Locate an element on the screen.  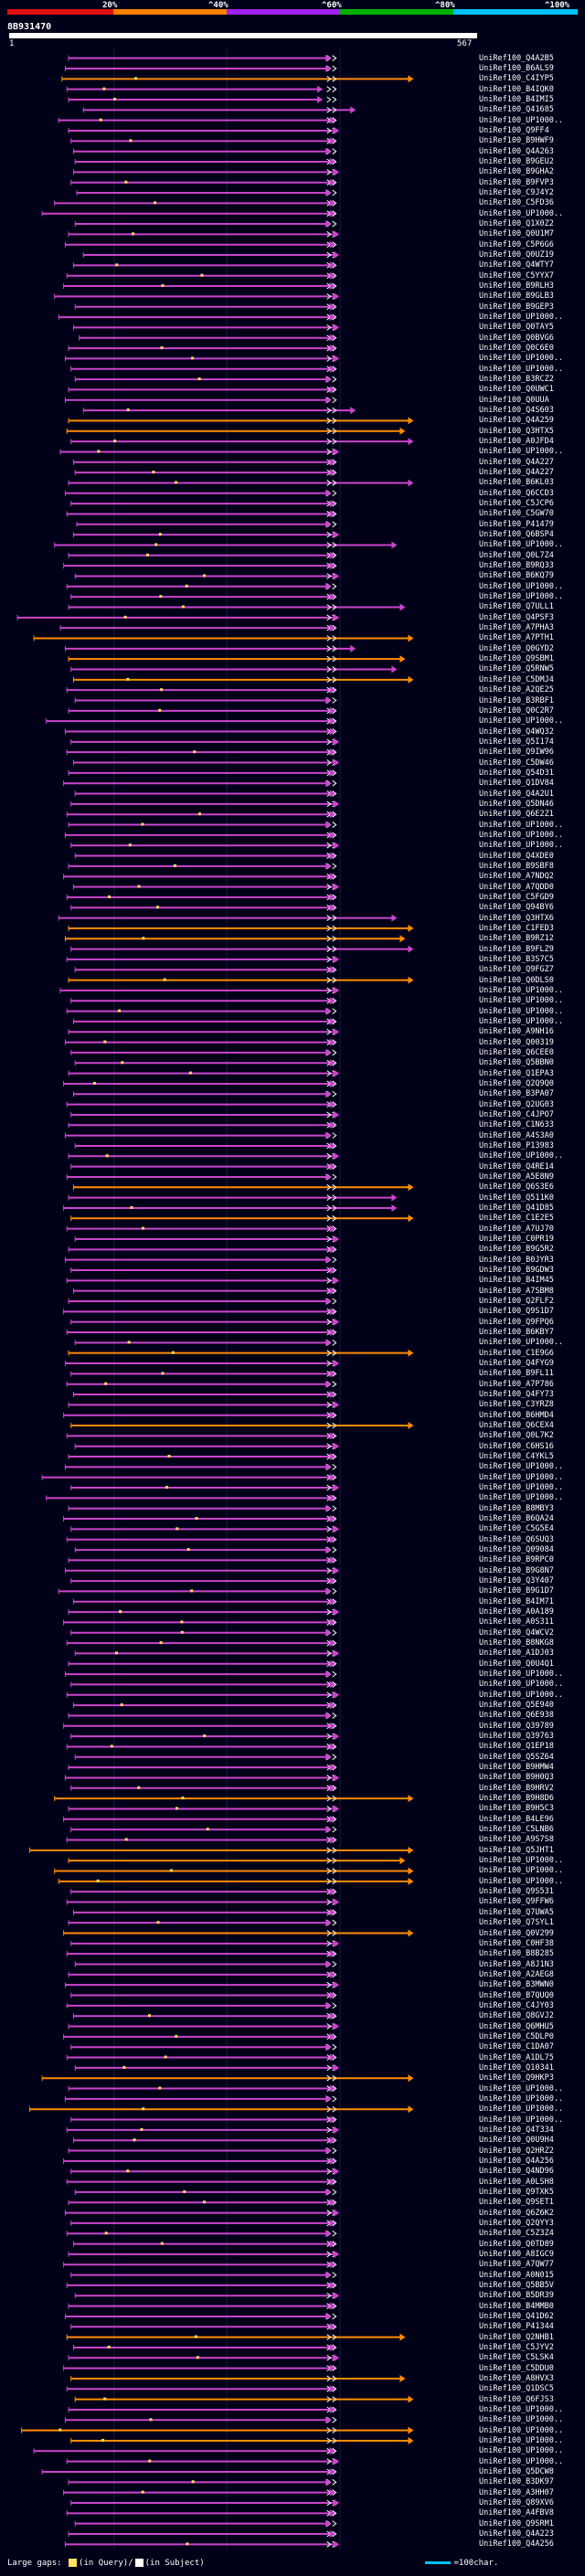
hit-label: UniRef100_B4IM45 is located at coordinates (516, 1281).